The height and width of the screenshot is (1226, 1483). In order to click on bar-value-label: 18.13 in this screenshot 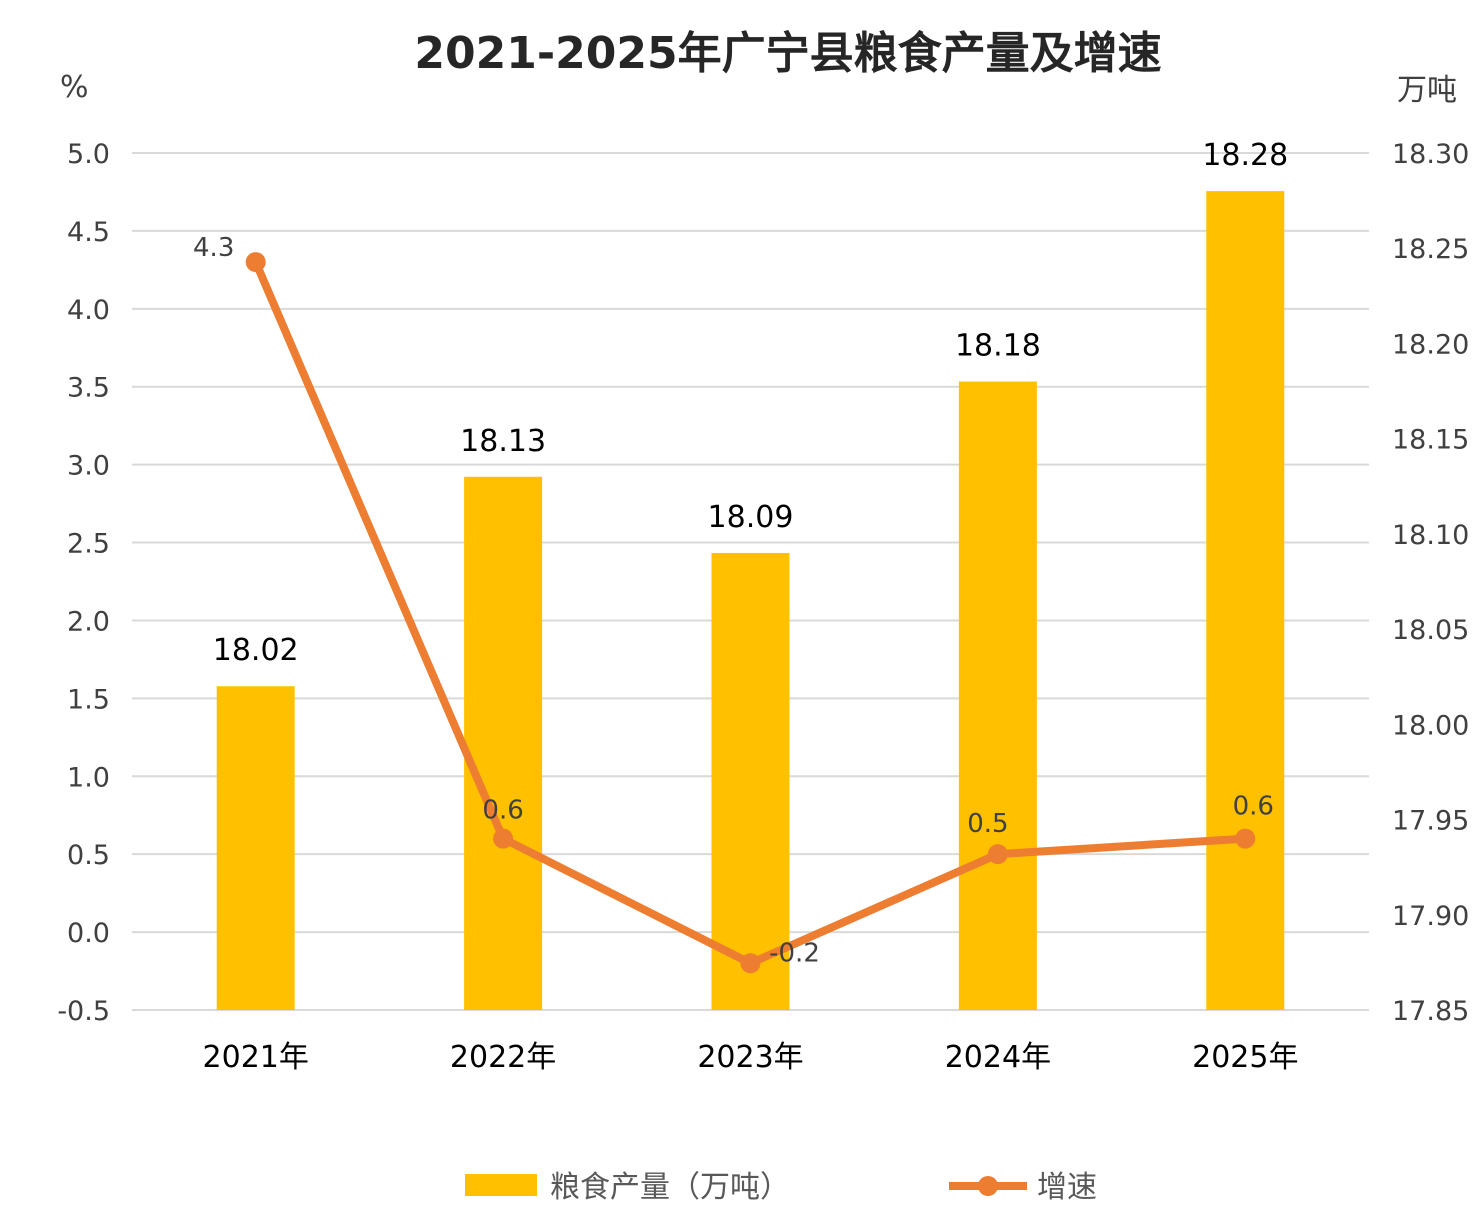, I will do `click(503, 441)`.